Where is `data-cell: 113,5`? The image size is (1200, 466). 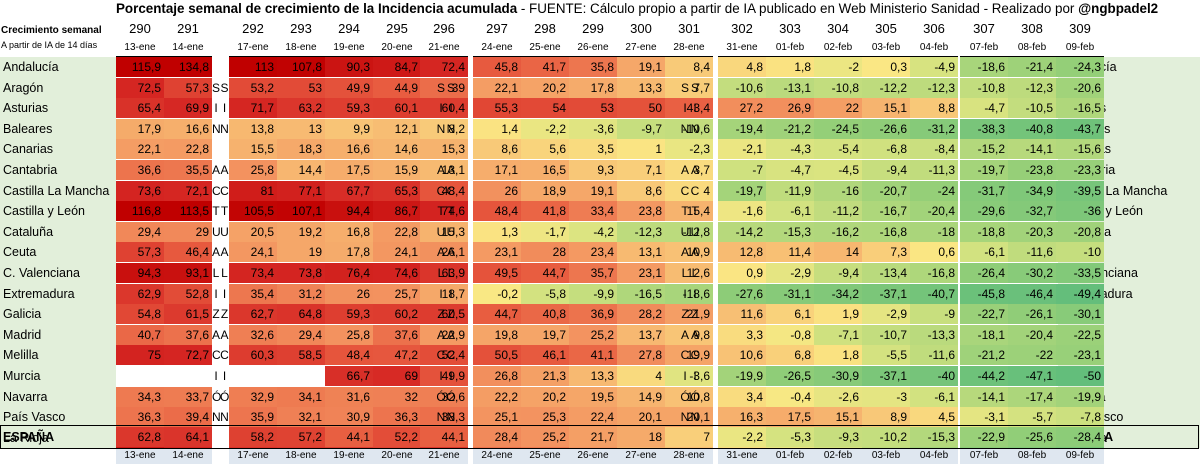 data-cell: 113,5 is located at coordinates (188, 211).